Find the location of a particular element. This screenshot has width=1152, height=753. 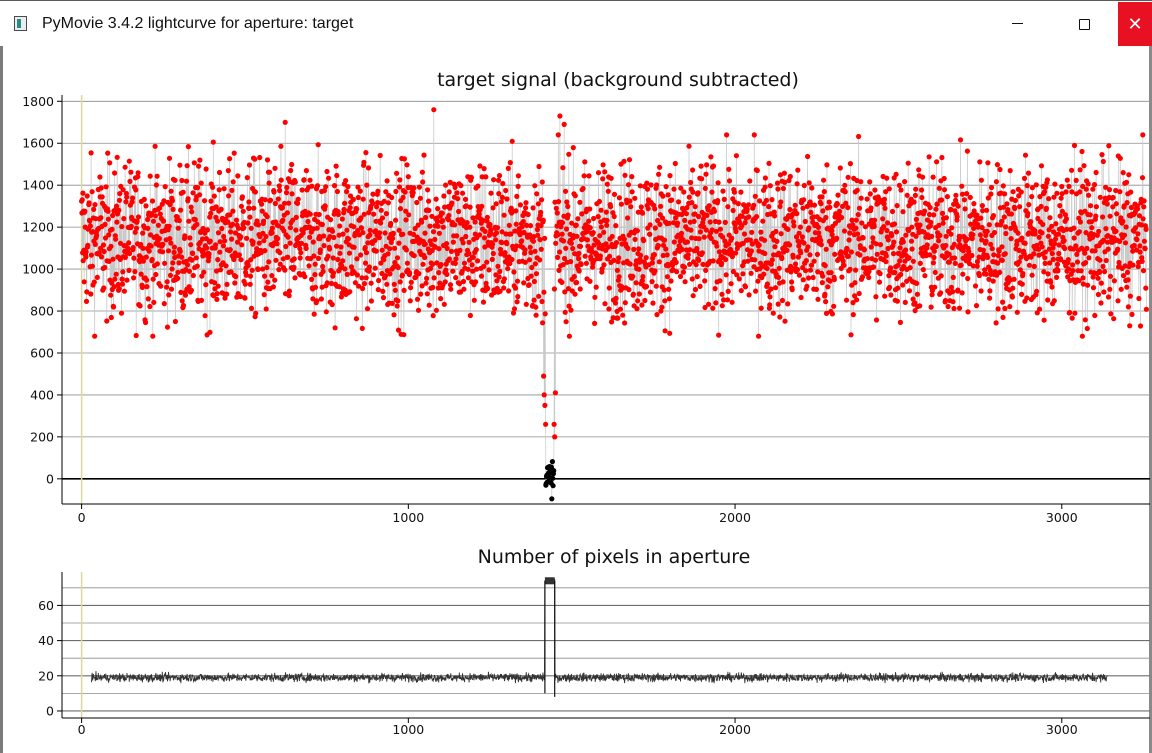

maximize-button is located at coordinates (1084, 24).